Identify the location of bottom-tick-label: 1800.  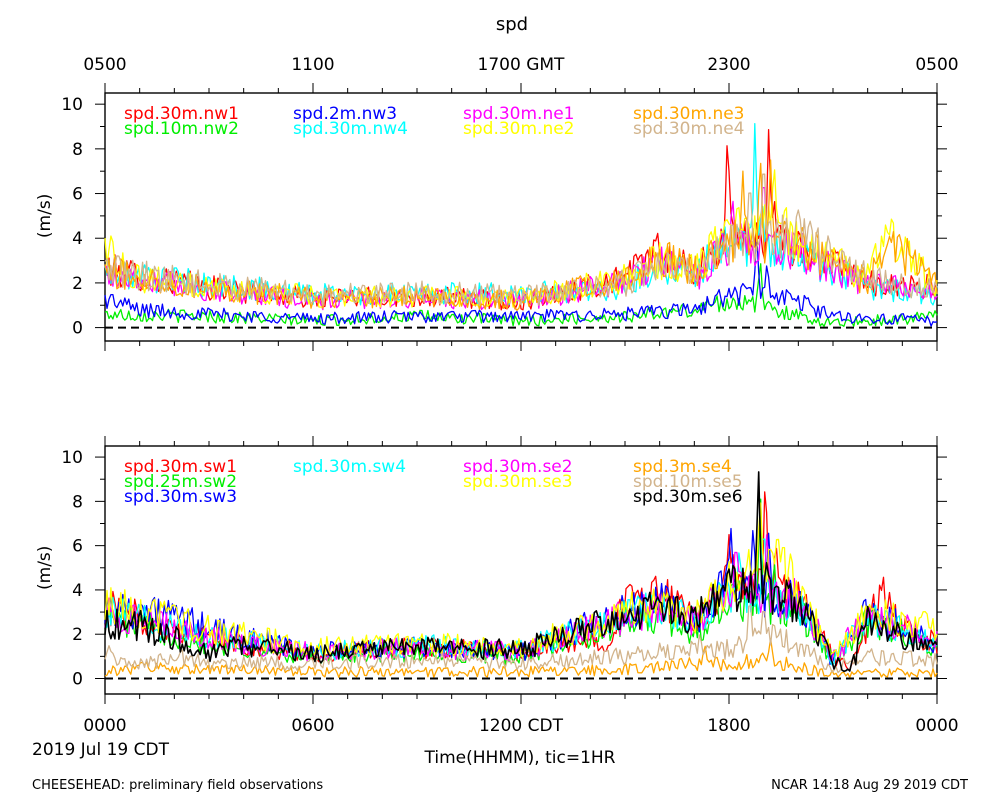
(728, 726).